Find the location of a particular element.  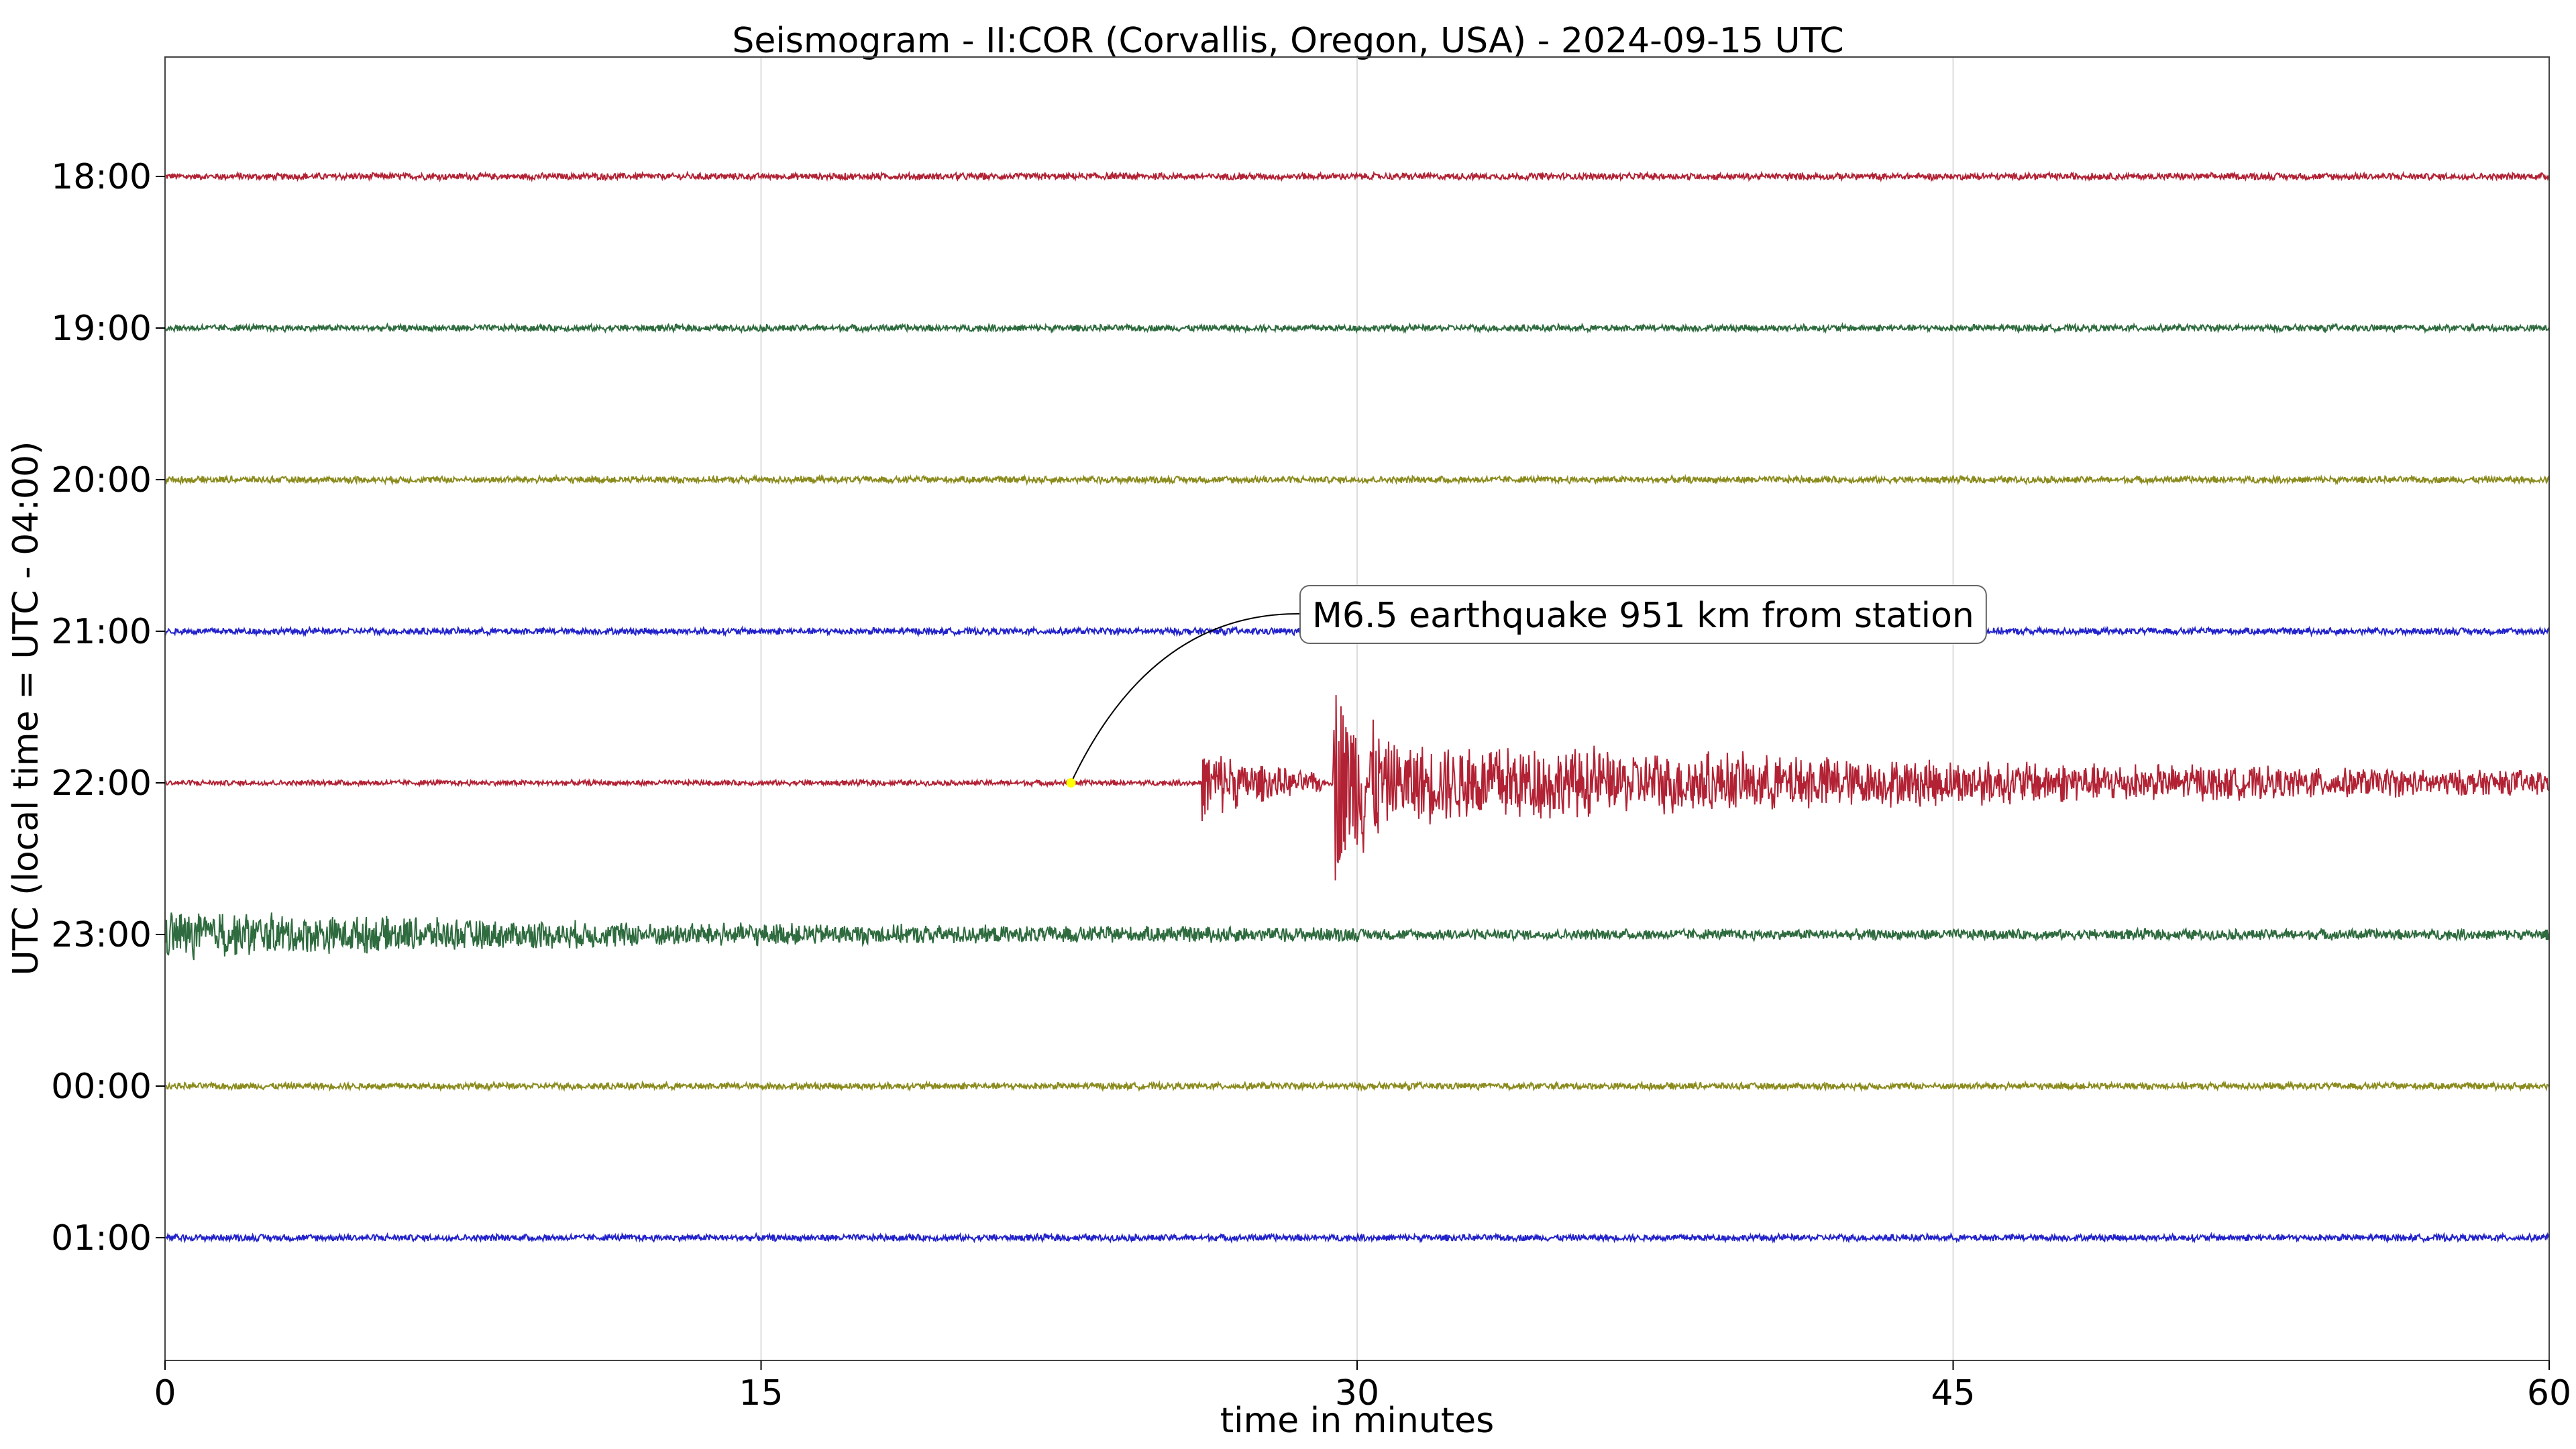

y-tick-label: 20:00 is located at coordinates (101, 480).